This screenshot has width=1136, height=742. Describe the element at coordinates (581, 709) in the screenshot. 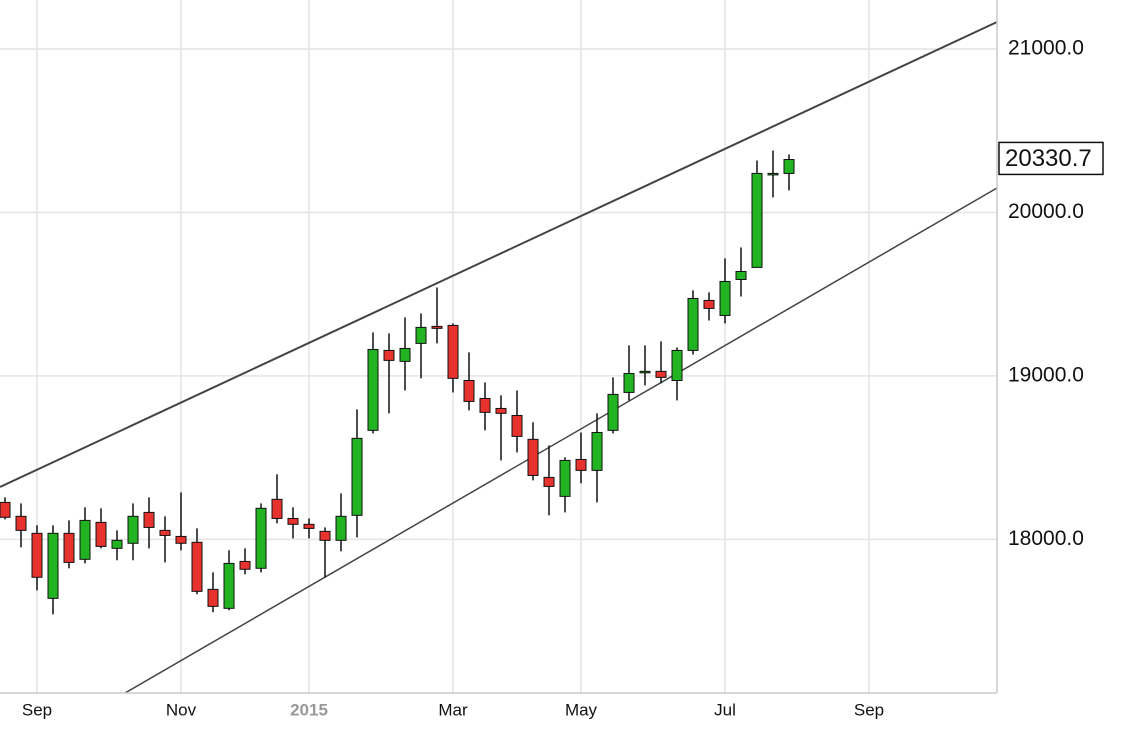

I see `x-tick-label: May` at that location.